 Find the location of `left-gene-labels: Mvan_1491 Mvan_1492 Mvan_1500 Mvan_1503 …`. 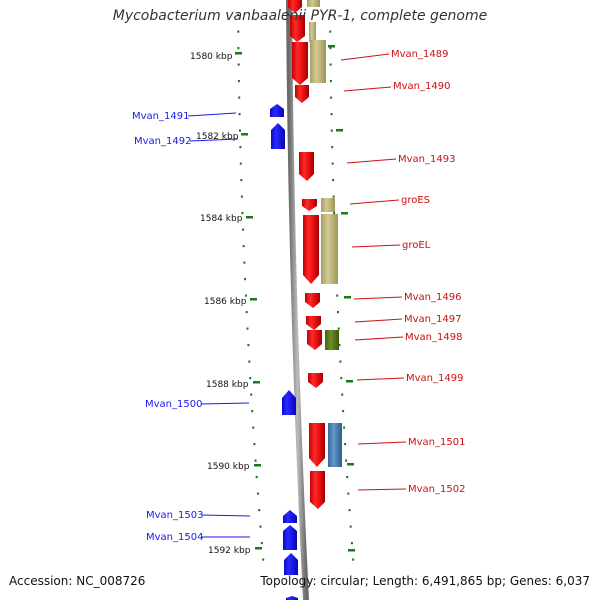

left-gene-labels: Mvan_1491 Mvan_1492 Mvan_1500 Mvan_1503 … is located at coordinates (191, 327).